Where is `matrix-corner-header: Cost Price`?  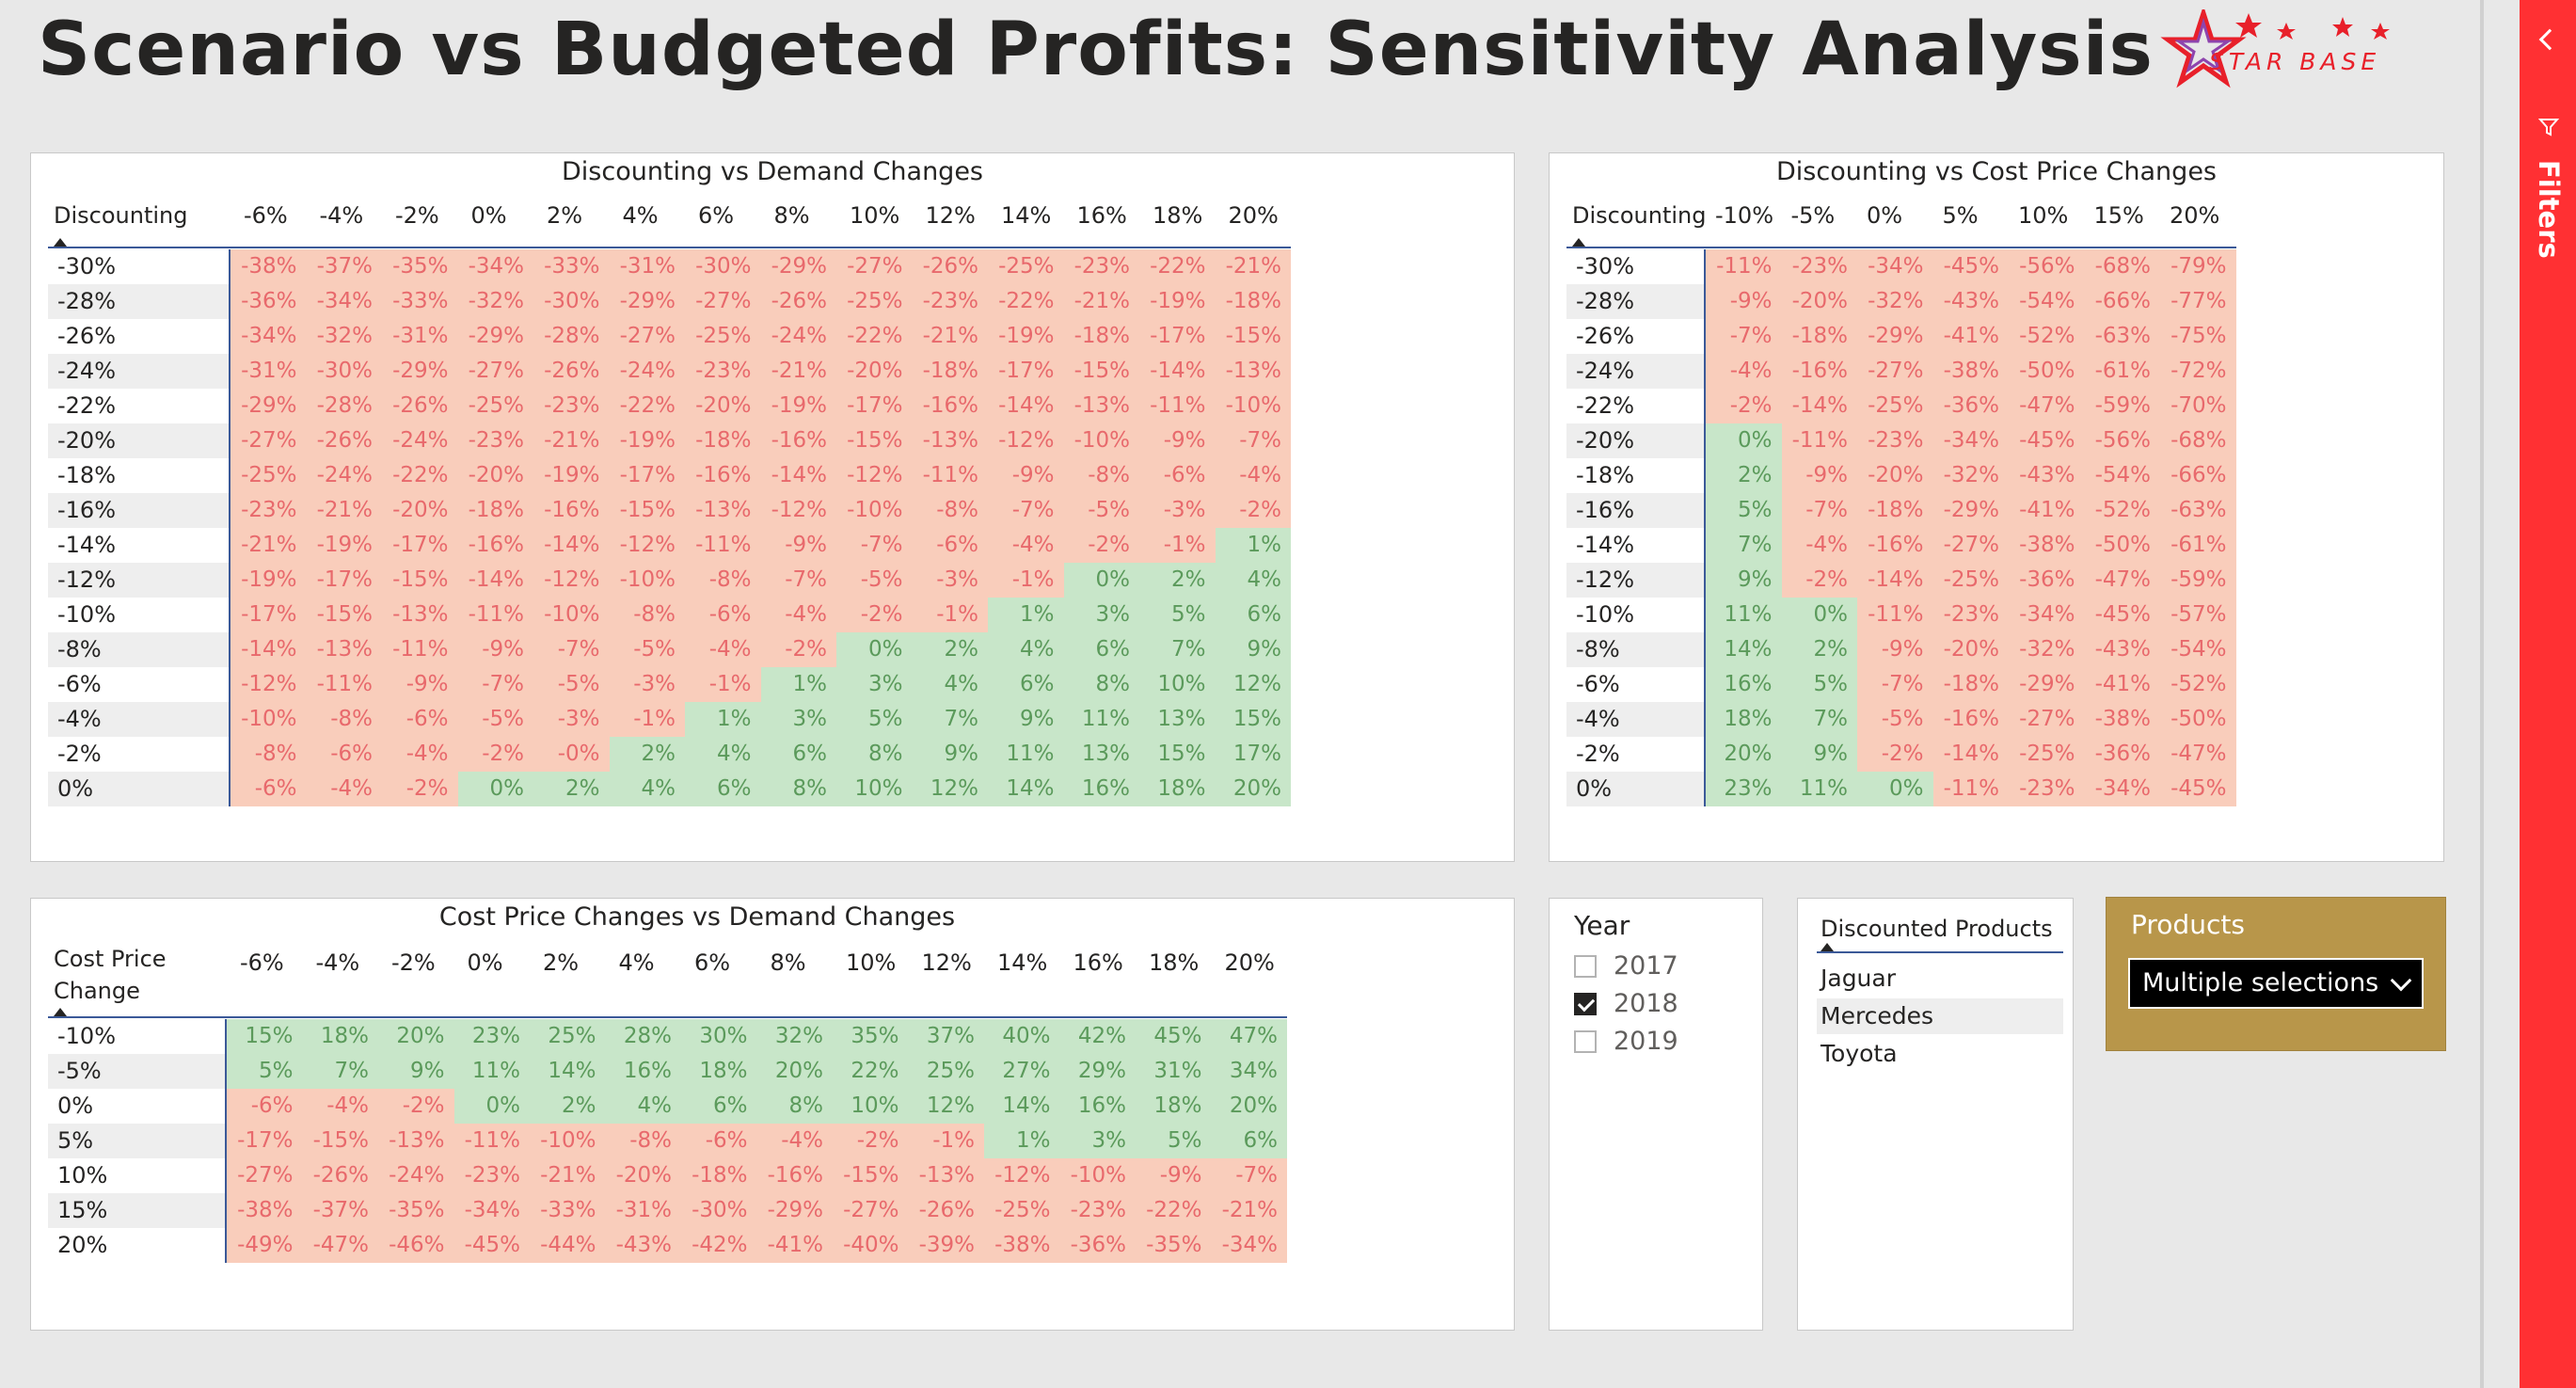
matrix-corner-header: Cost Price is located at coordinates (110, 959).